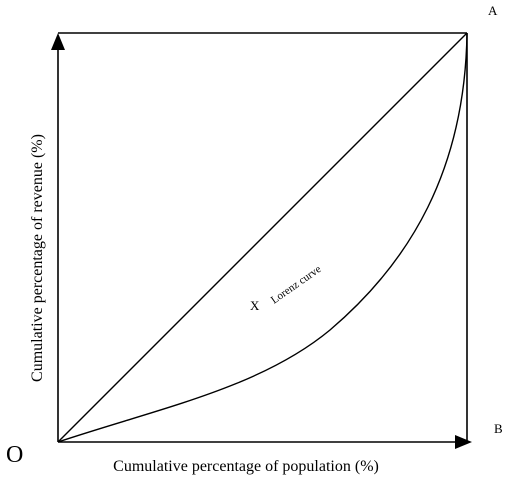 This screenshot has width=510, height=478. Describe the element at coordinates (246, 466) in the screenshot. I see `x-axis-label: Cumulative percentage of population (%)` at that location.